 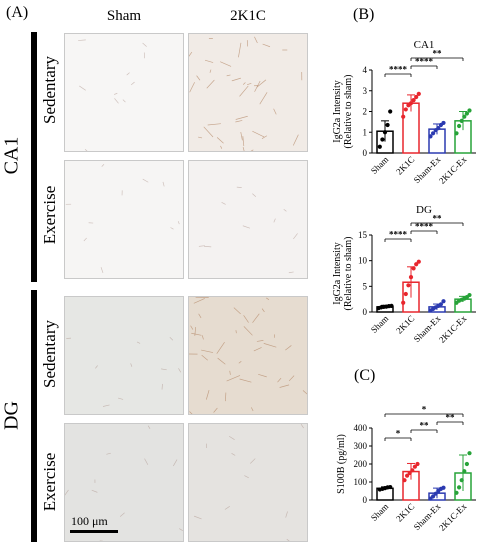 I want to click on micrograph-ca1-sedentary-2k1c, so click(x=248, y=92).